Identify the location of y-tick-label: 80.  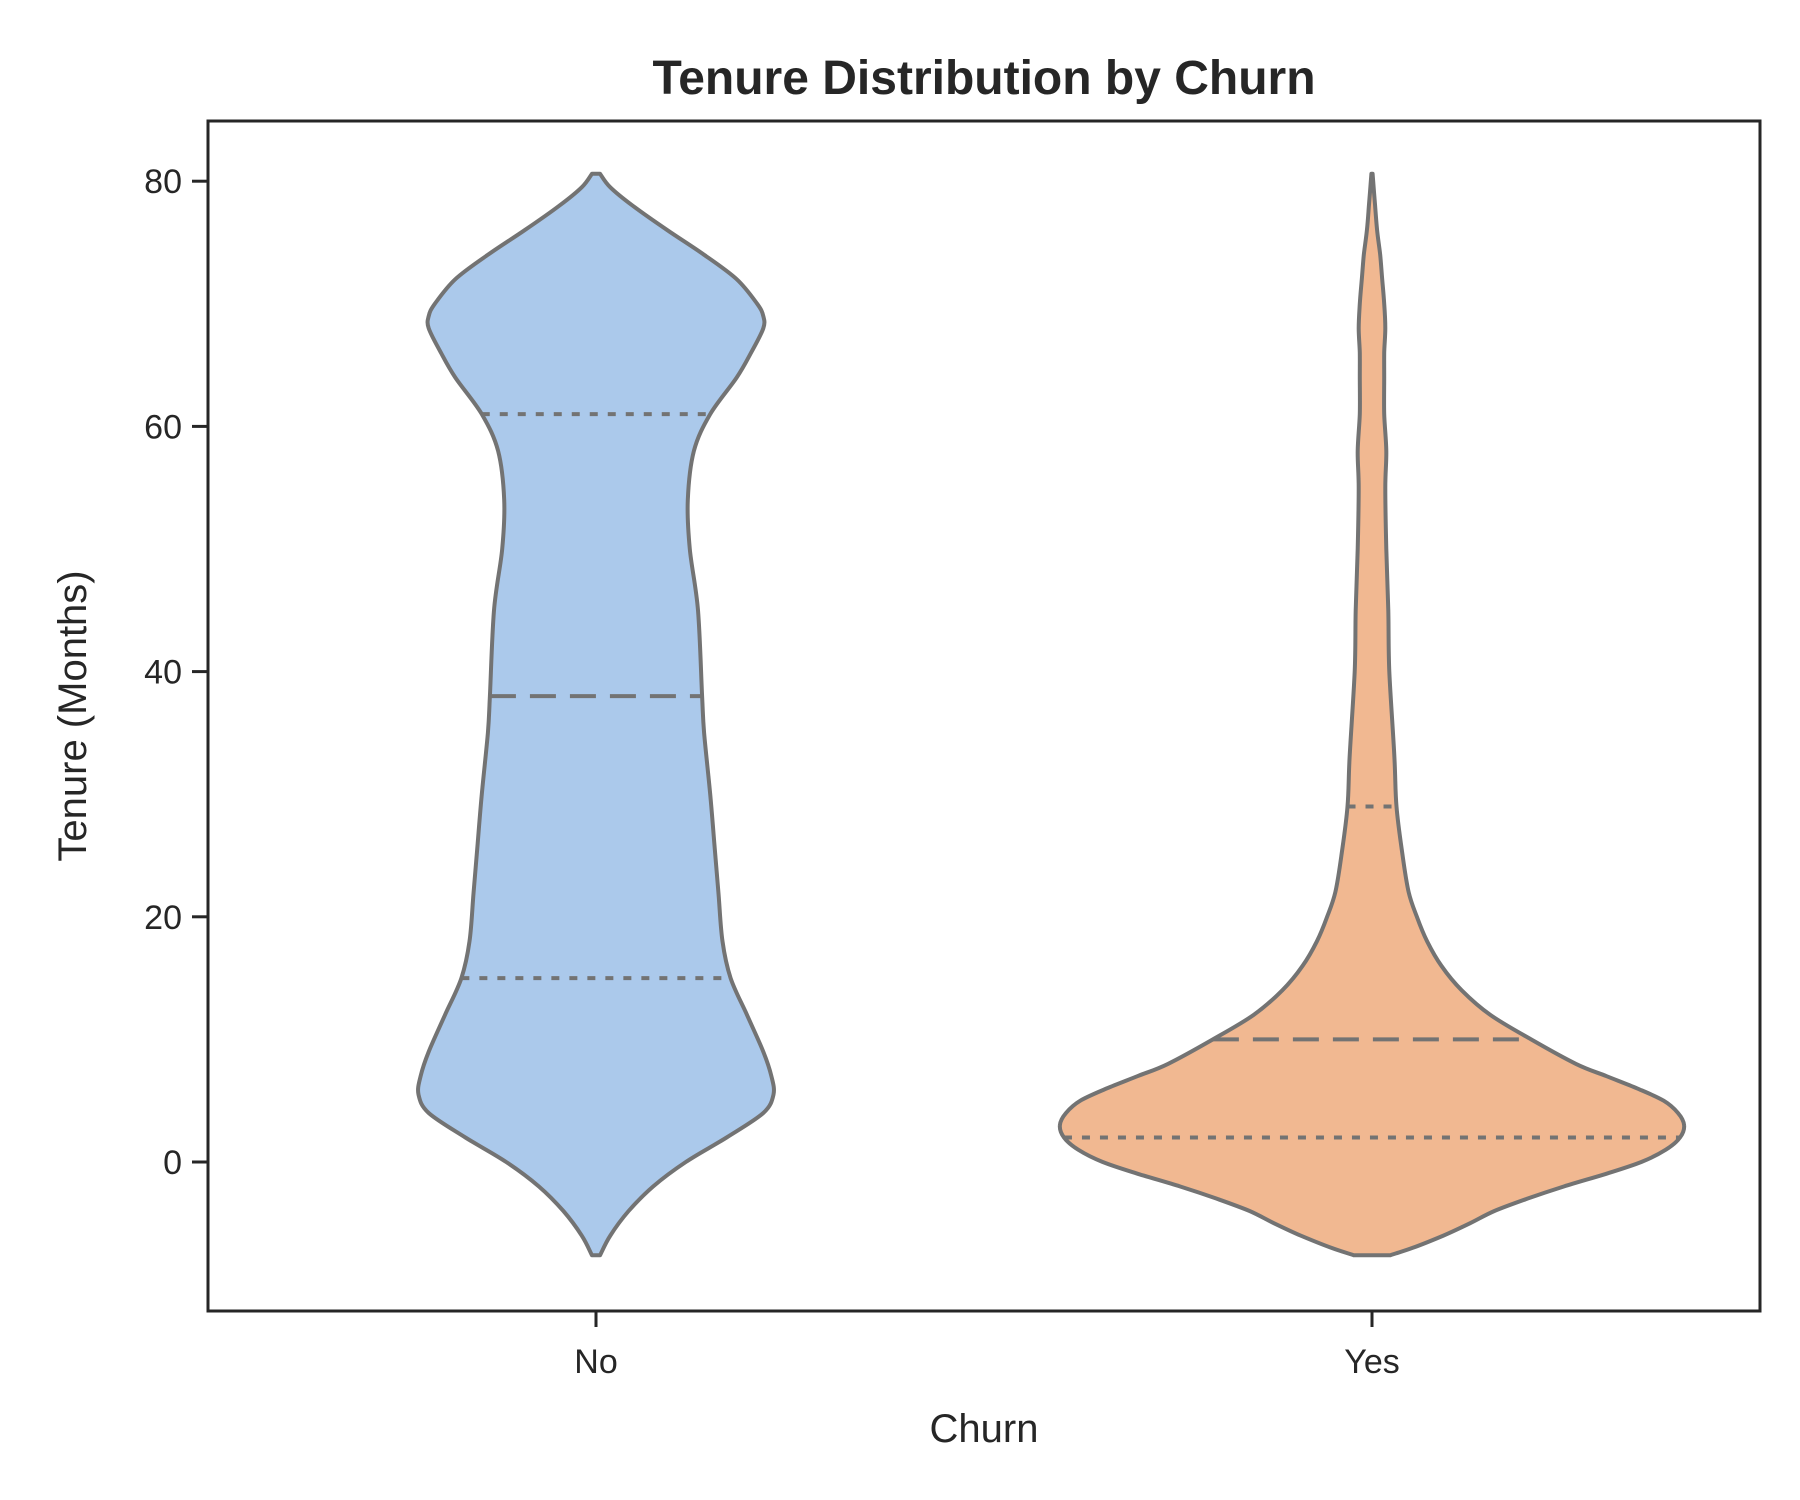
(163, 182).